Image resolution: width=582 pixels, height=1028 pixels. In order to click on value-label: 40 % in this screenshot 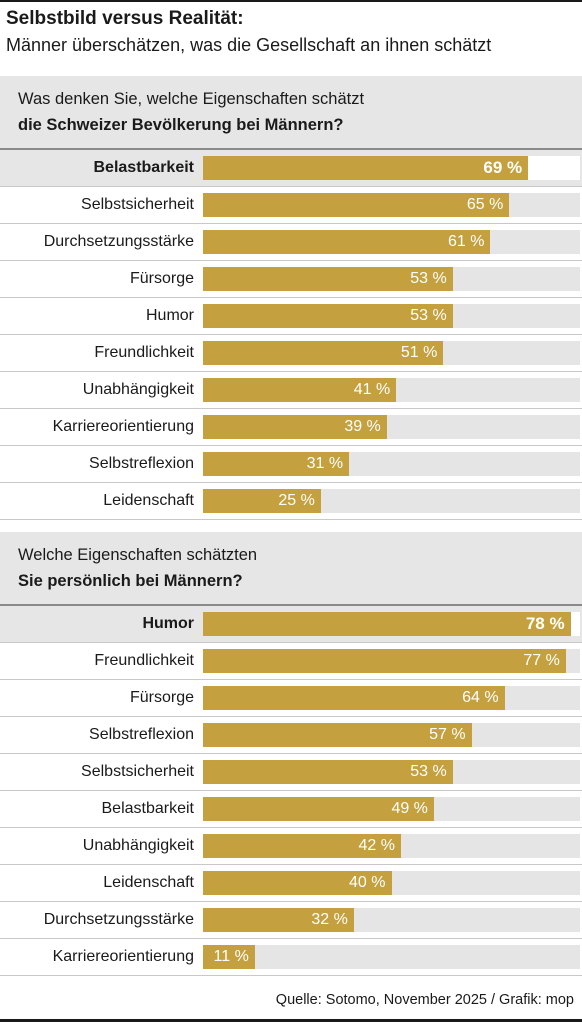, I will do `click(367, 882)`.